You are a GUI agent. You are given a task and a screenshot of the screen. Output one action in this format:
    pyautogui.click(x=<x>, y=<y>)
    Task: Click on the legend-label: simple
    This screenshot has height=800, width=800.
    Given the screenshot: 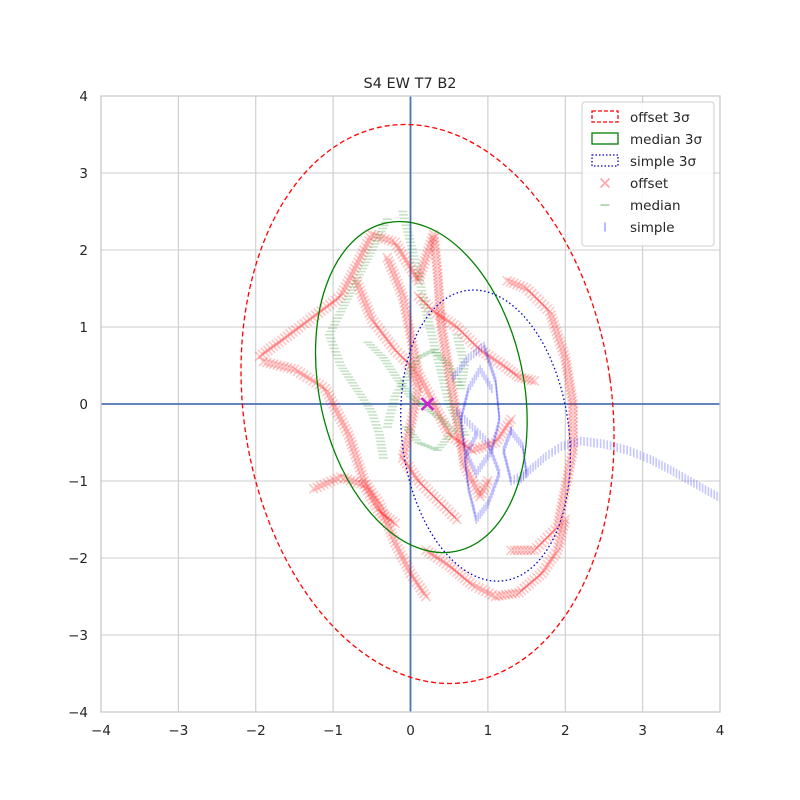 What is the action you would take?
    pyautogui.click(x=652, y=228)
    